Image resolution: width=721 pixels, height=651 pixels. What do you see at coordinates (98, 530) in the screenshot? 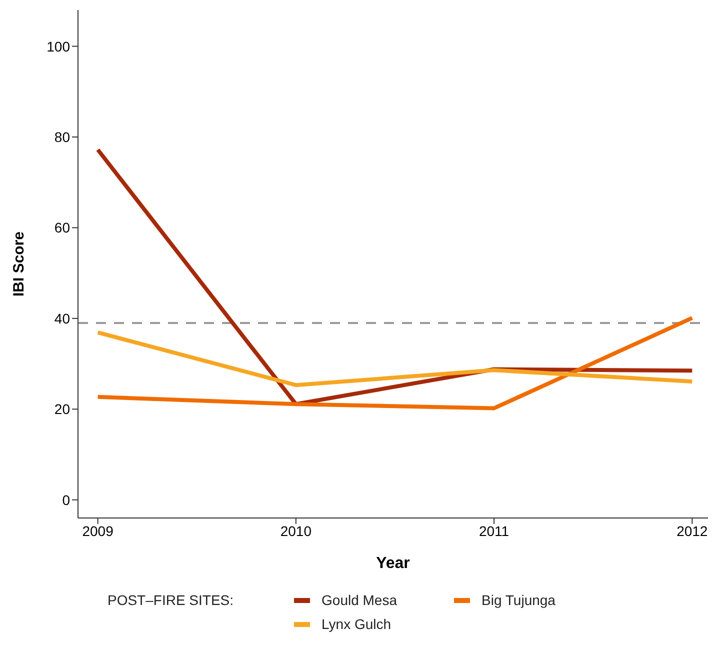
I see `x-tick-label: 2009` at bounding box center [98, 530].